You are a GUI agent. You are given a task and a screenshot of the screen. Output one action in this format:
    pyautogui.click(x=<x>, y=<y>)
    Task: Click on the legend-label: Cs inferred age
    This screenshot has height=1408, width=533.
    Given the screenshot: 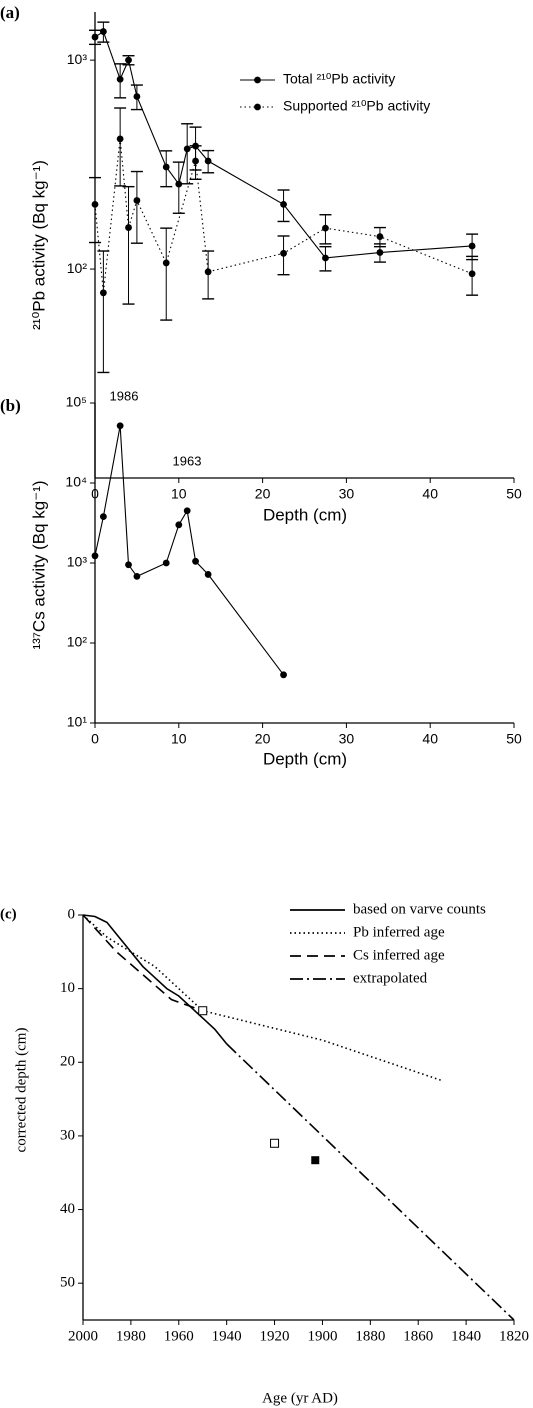 What is the action you would take?
    pyautogui.click(x=399, y=955)
    